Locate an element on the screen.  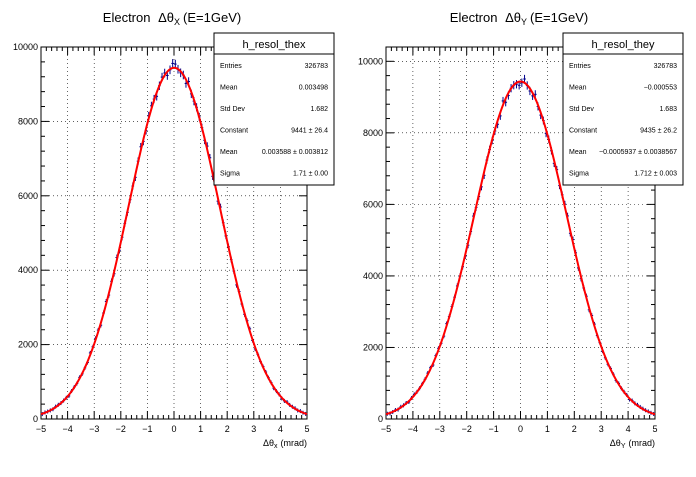
stats-row-value: 1.71 ± 0.00 is located at coordinates (310, 174).